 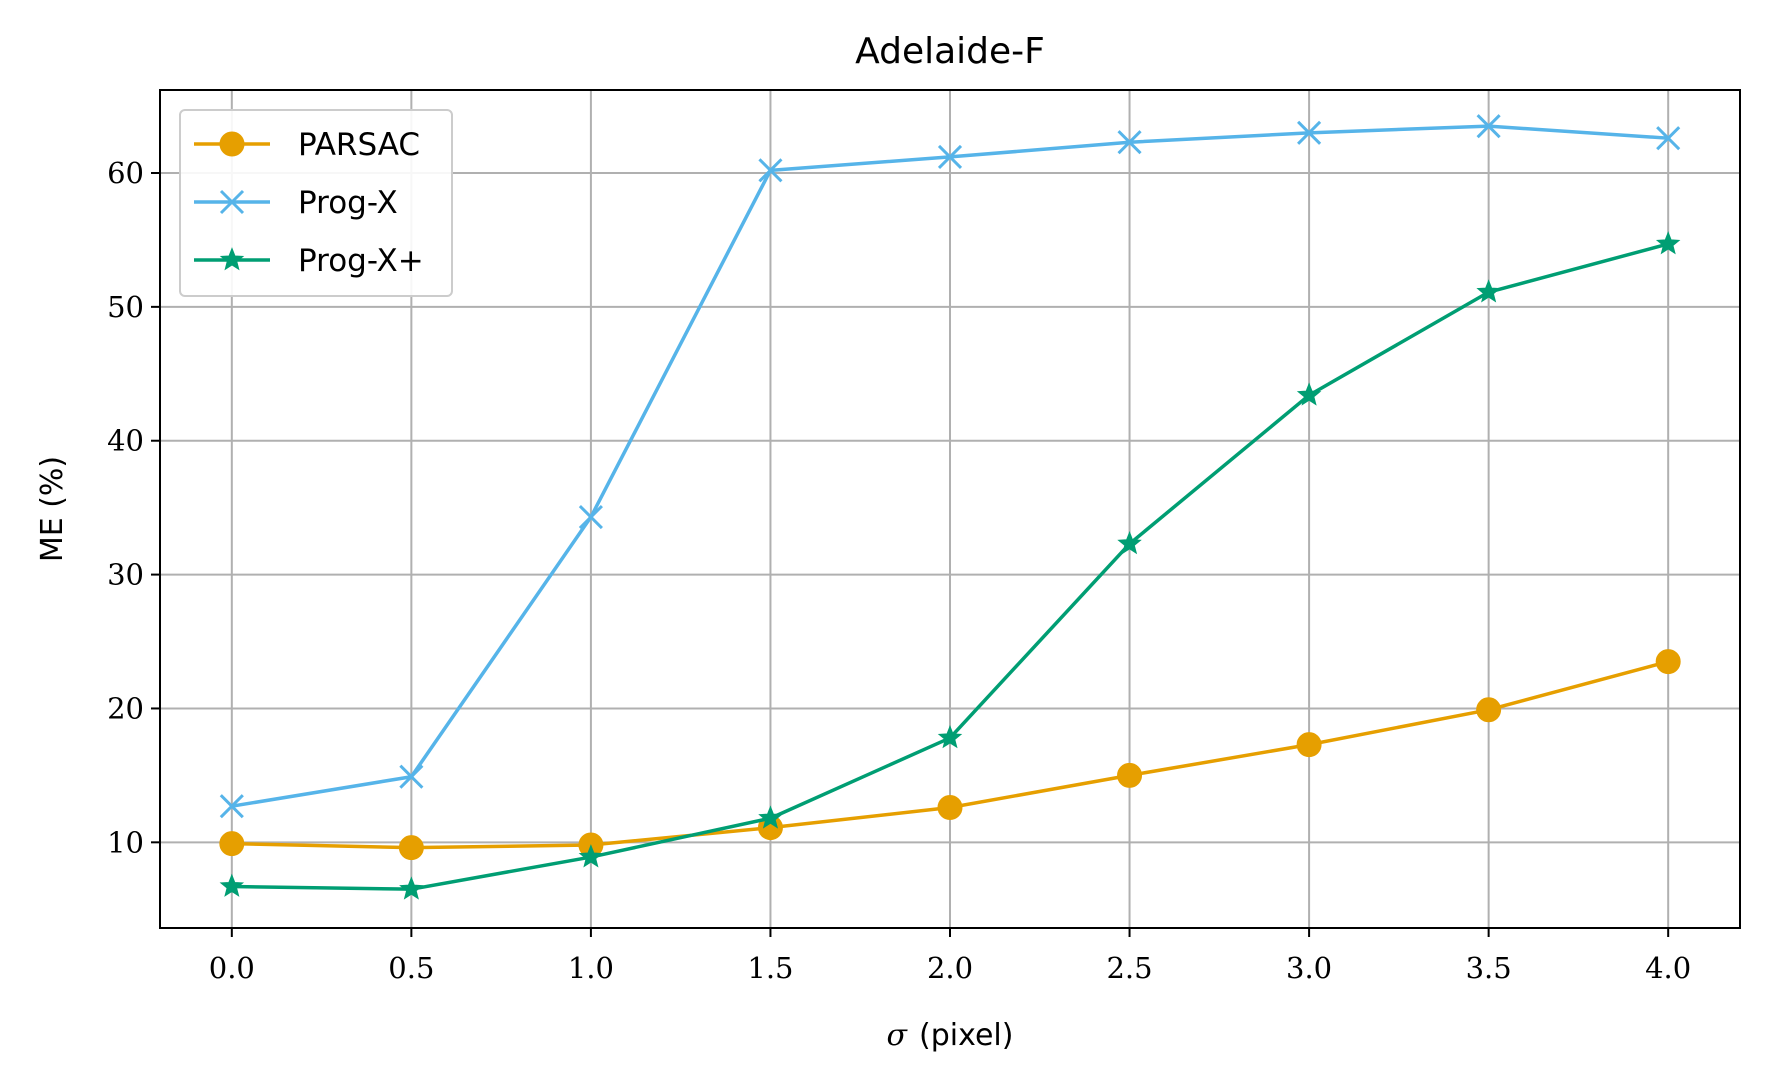 I want to click on x-axis-label: σ (pixel), so click(x=950, y=1035).